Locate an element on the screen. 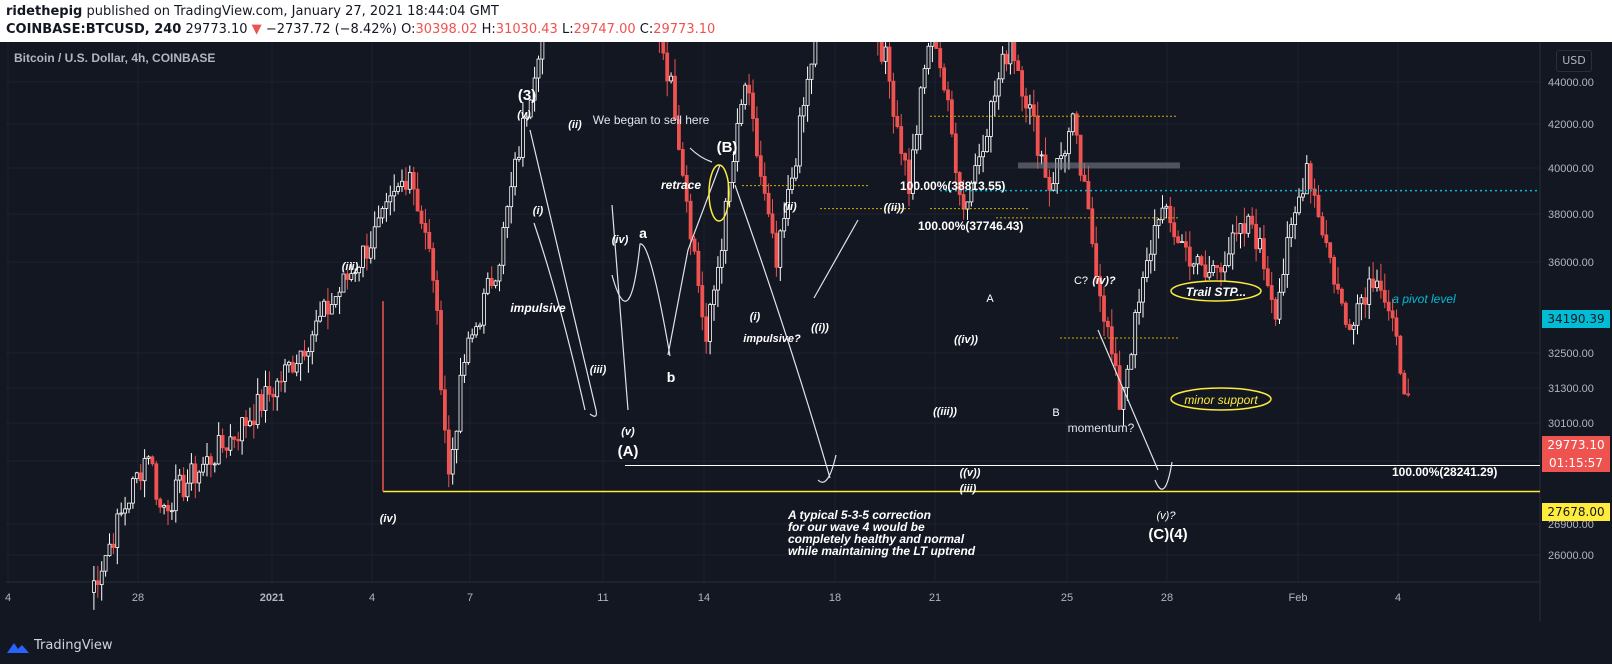 The height and width of the screenshot is (664, 1612). annotation-a: a is located at coordinates (643, 233).